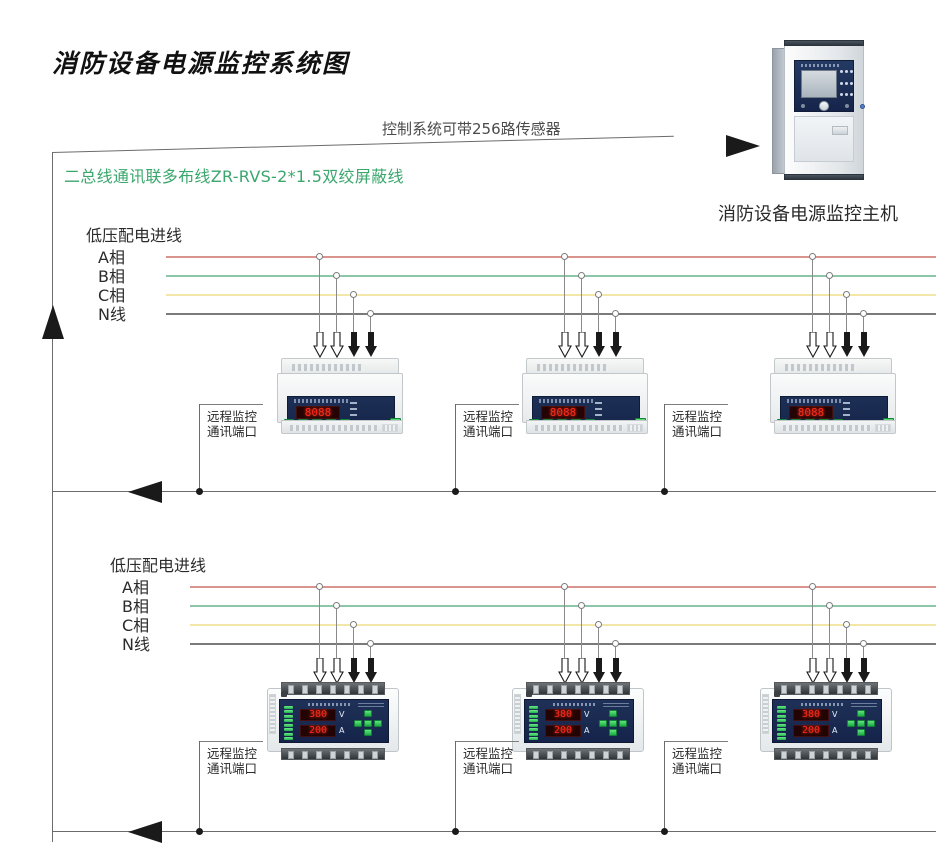 The height and width of the screenshot is (854, 946). Describe the element at coordinates (581, 605) in the screenshot. I see `b2d2-ct-node-b` at that location.